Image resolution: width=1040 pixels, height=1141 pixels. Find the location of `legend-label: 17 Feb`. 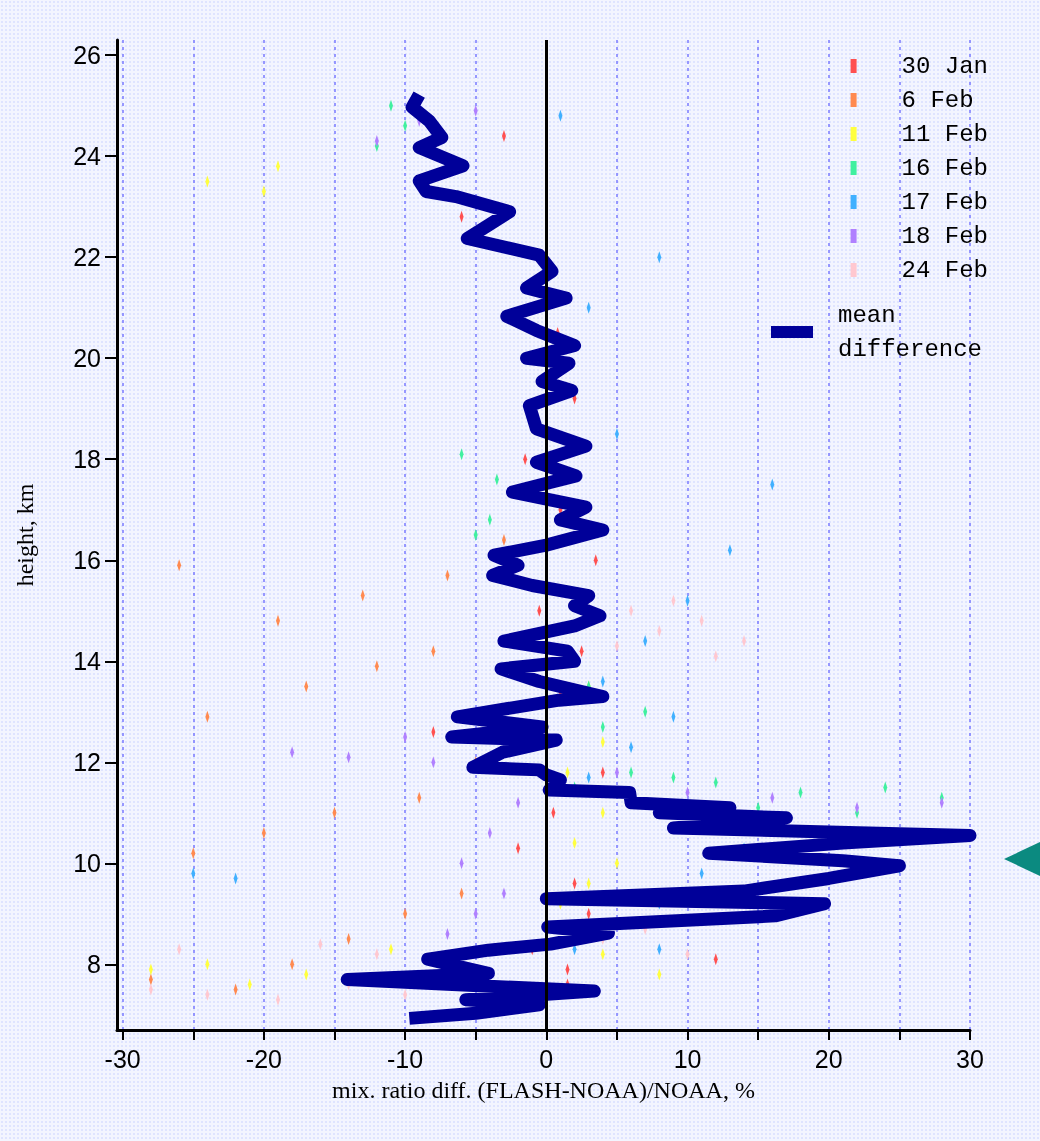

legend-label: 17 Feb is located at coordinates (945, 202).